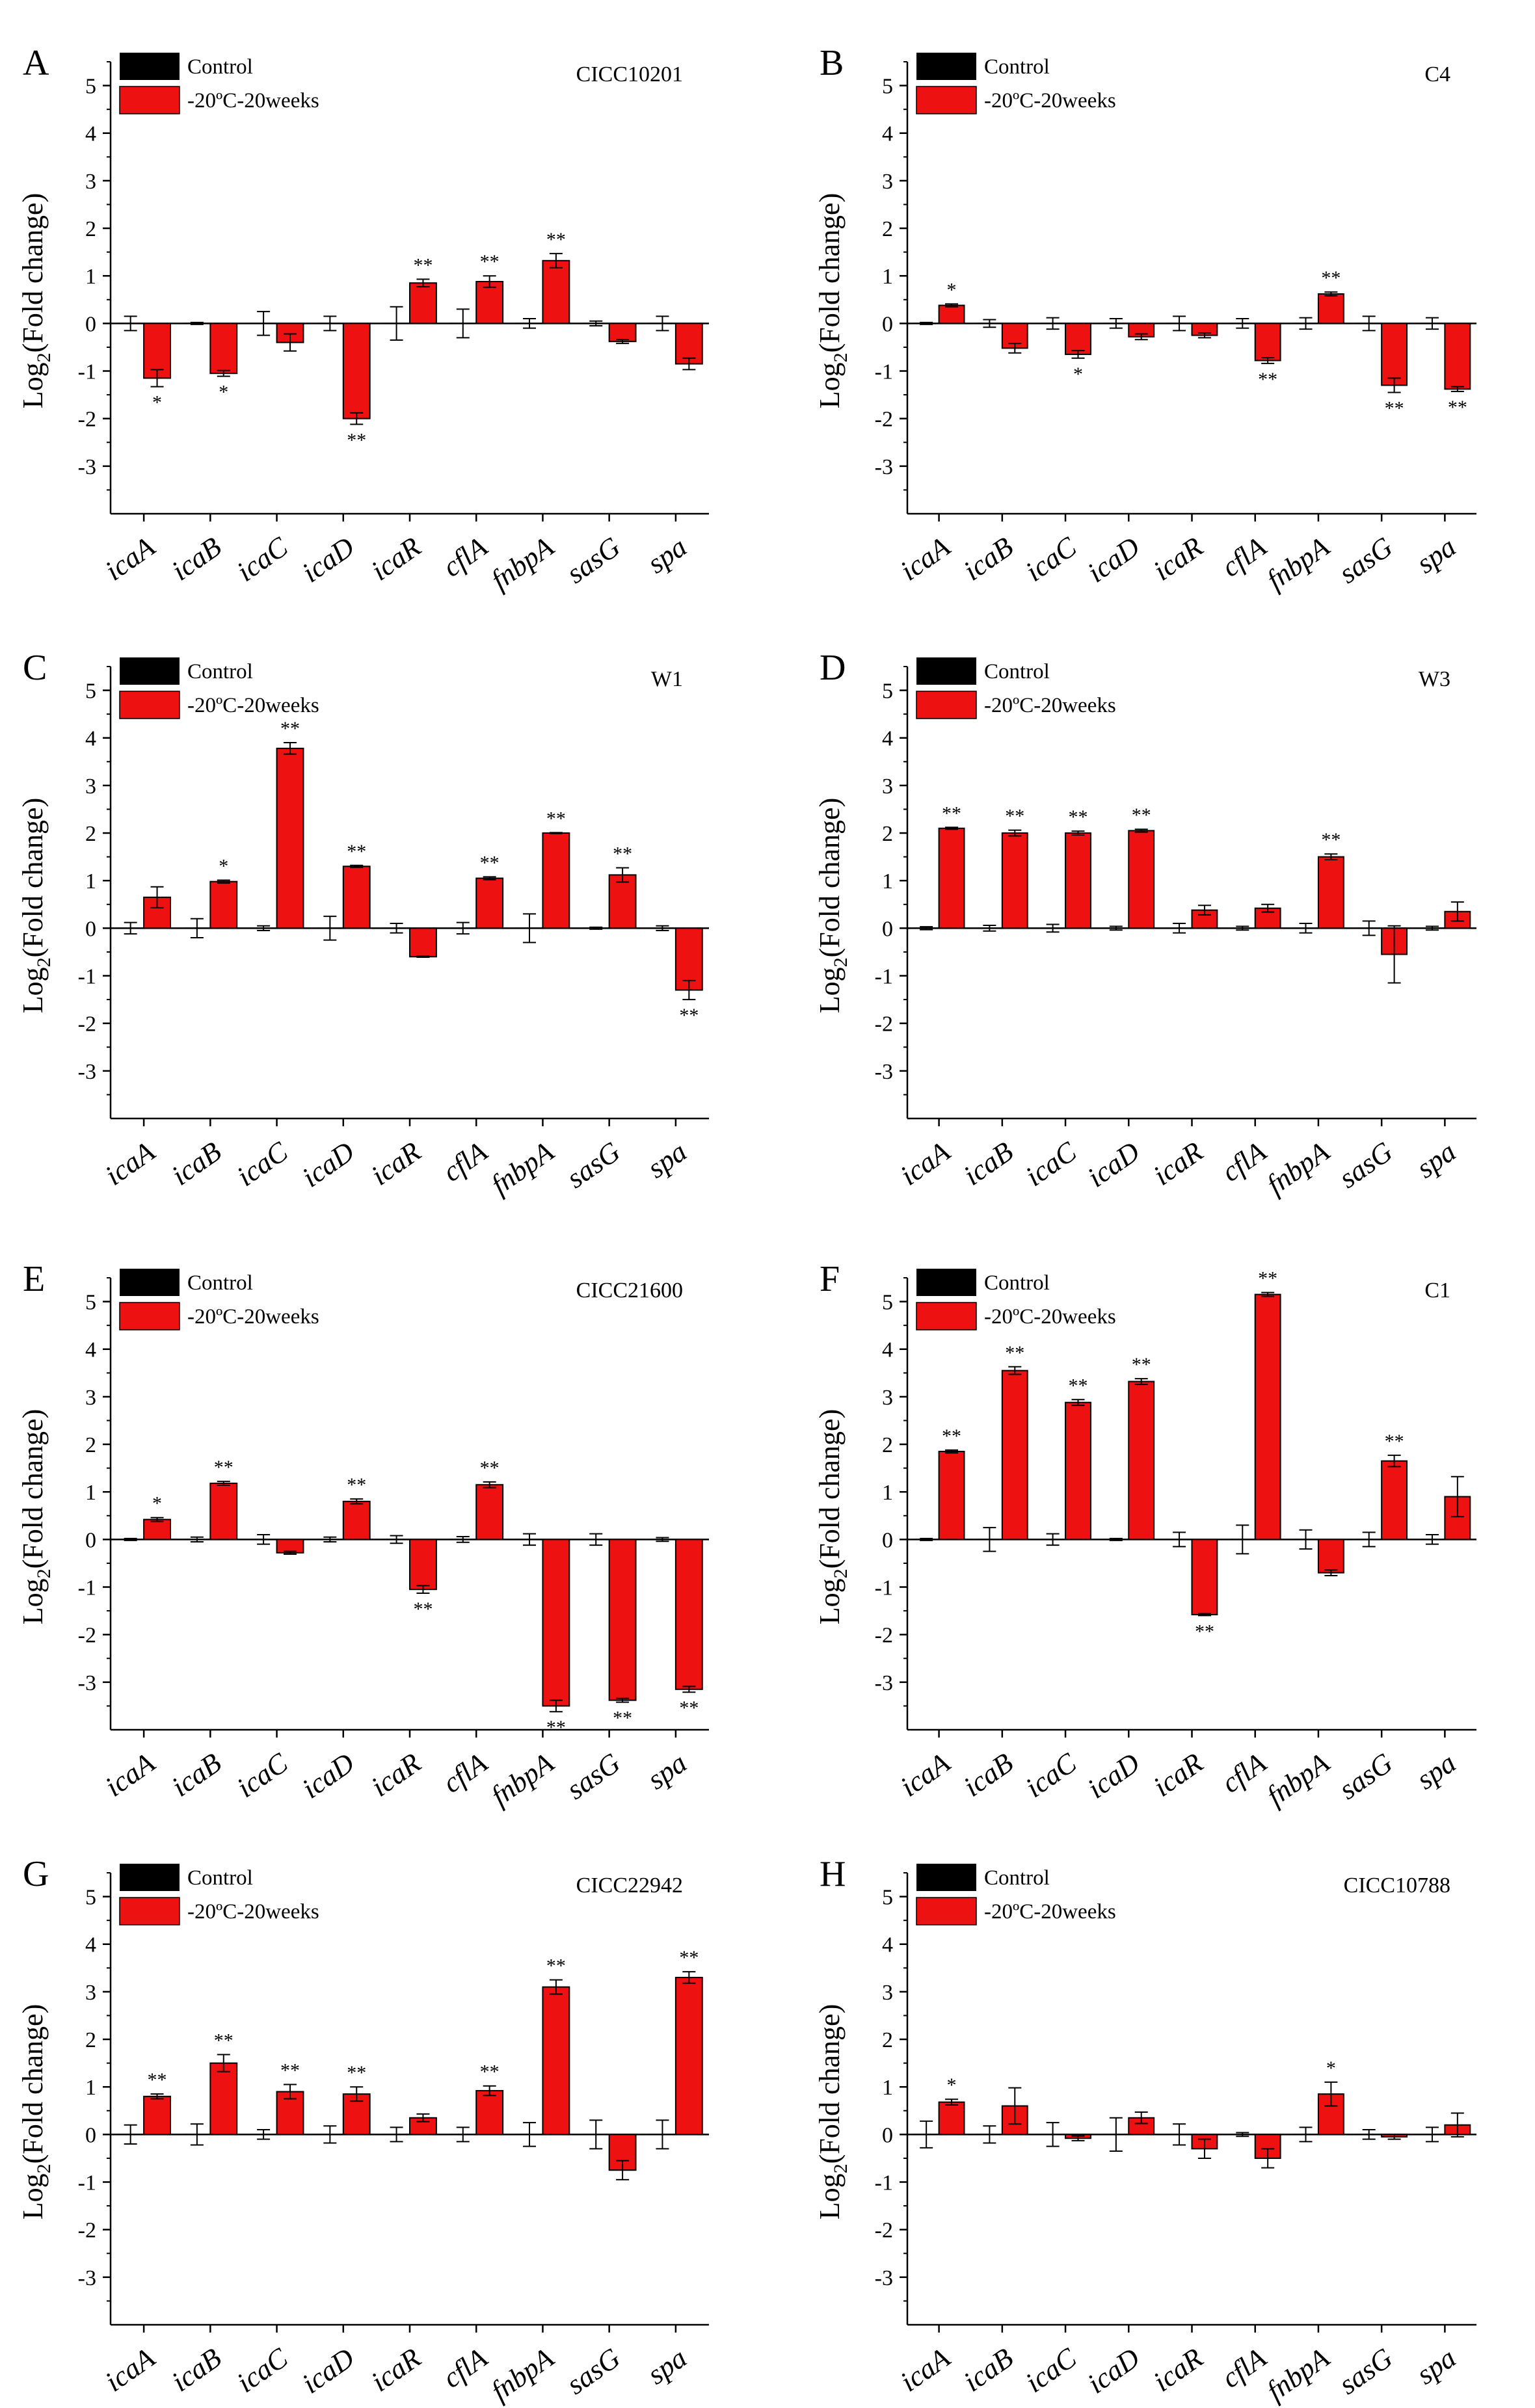  What do you see at coordinates (150, 1877) in the screenshot?
I see `legend-swatch-control` at bounding box center [150, 1877].